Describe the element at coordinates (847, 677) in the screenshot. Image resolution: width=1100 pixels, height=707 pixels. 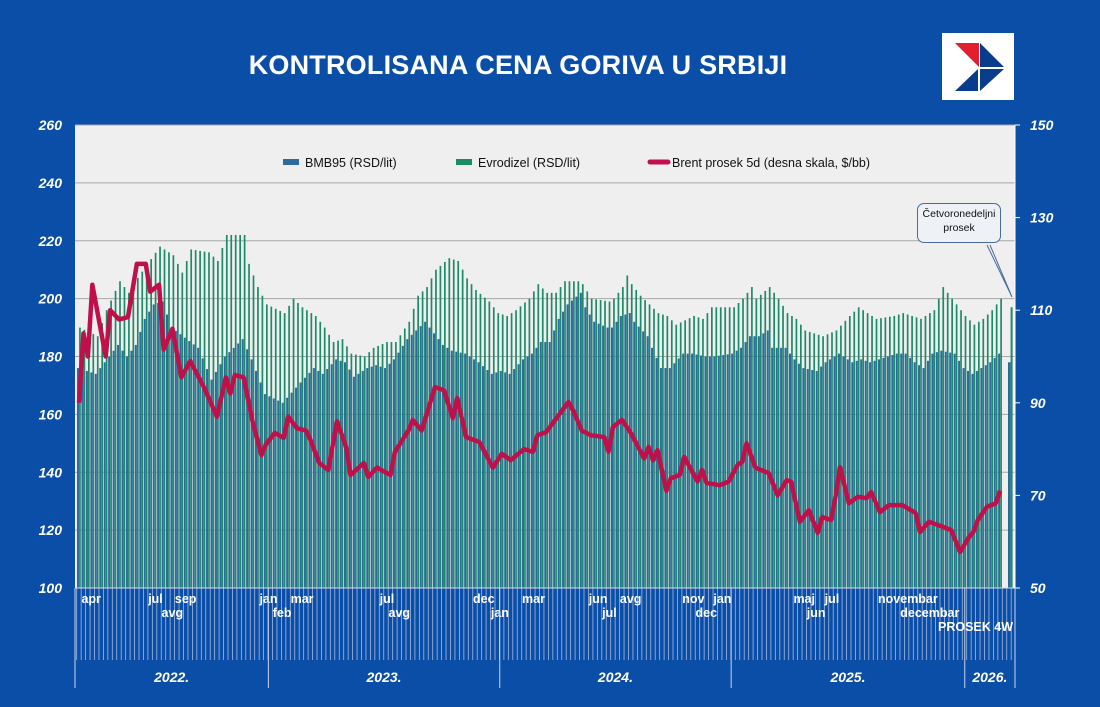
I see `year-label: 2025.` at that location.